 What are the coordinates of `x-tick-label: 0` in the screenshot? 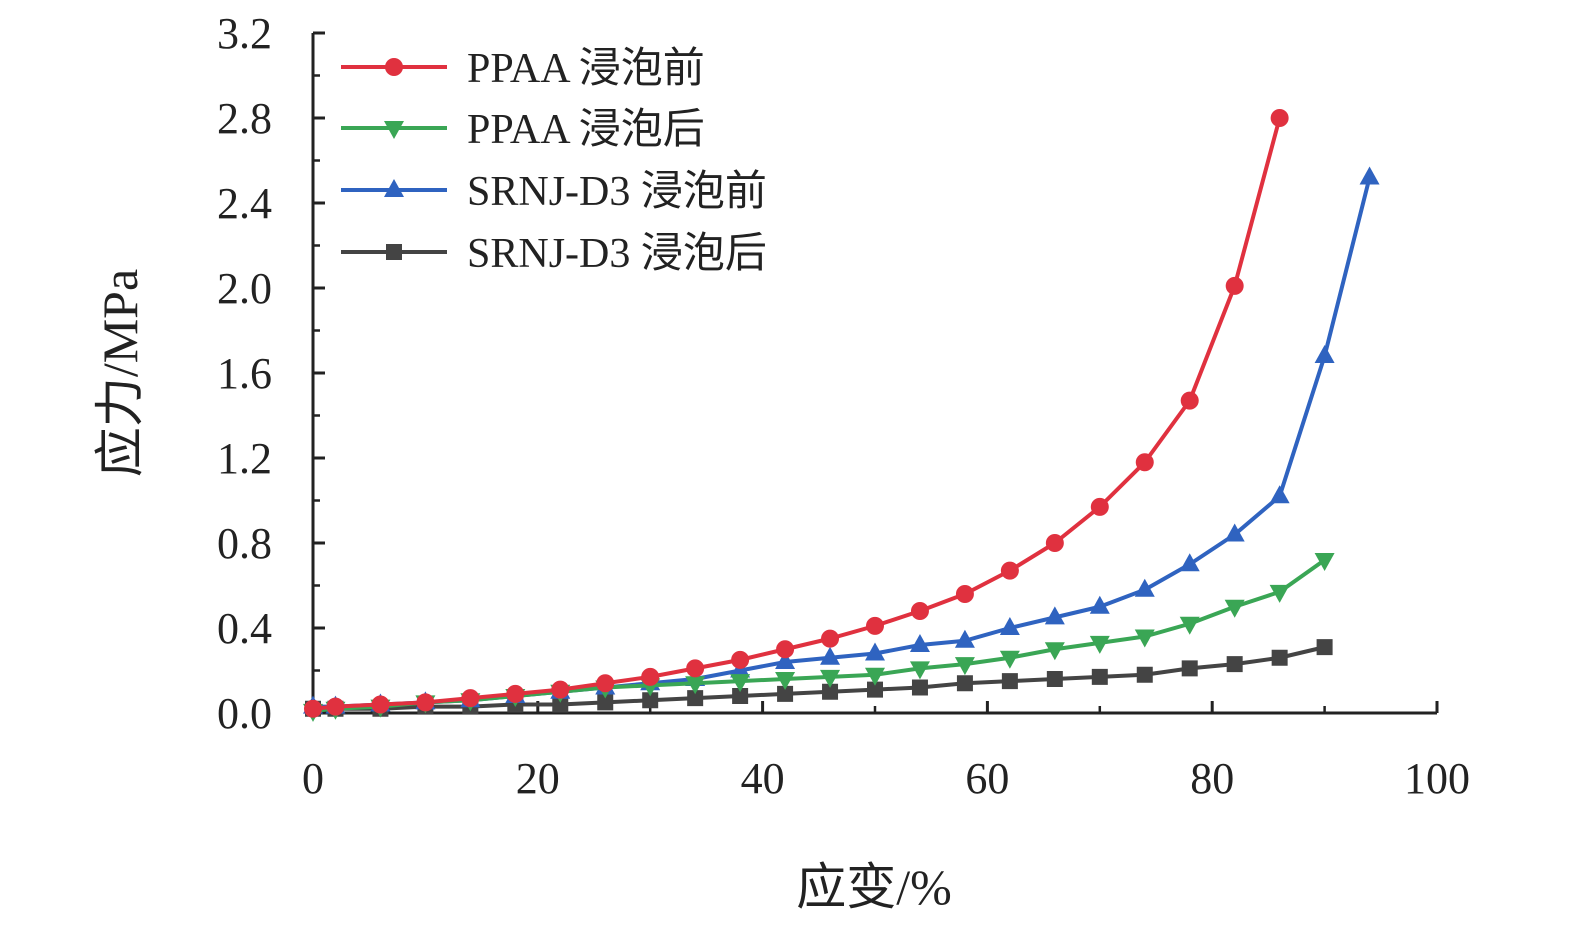 It's located at (313, 778).